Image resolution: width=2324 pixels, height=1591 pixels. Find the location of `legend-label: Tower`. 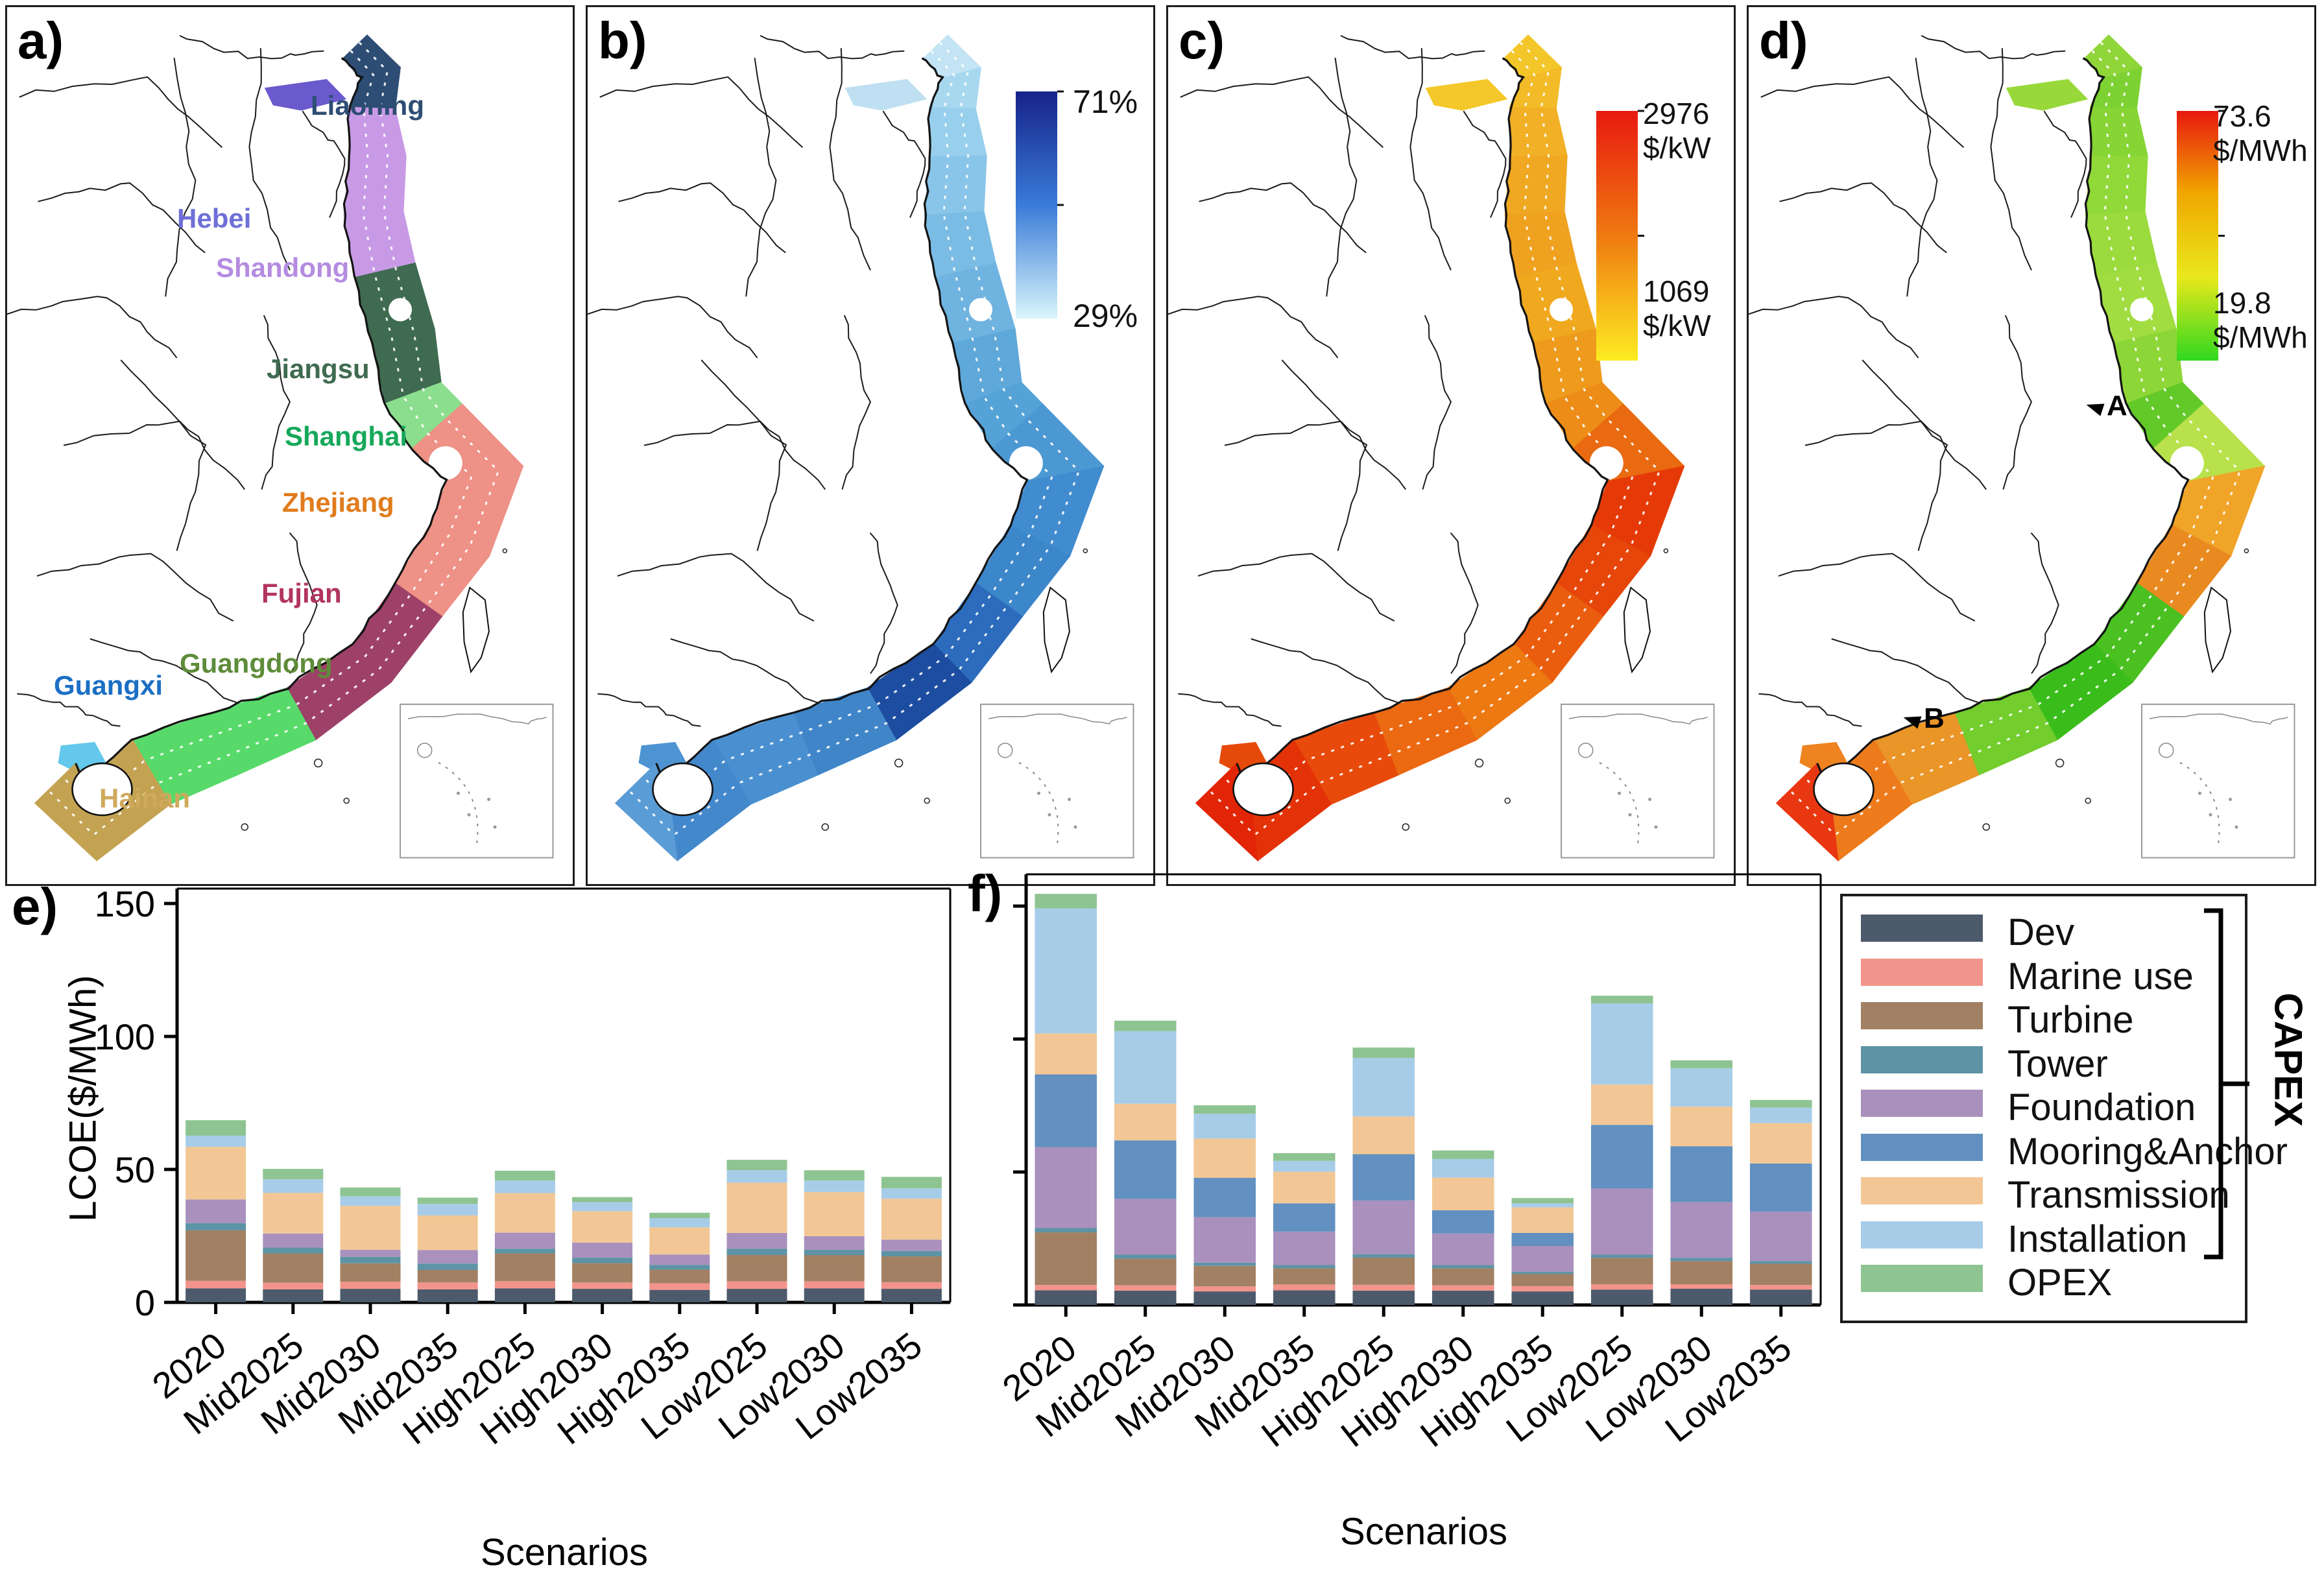

legend-label: Tower is located at coordinates (2057, 1063).